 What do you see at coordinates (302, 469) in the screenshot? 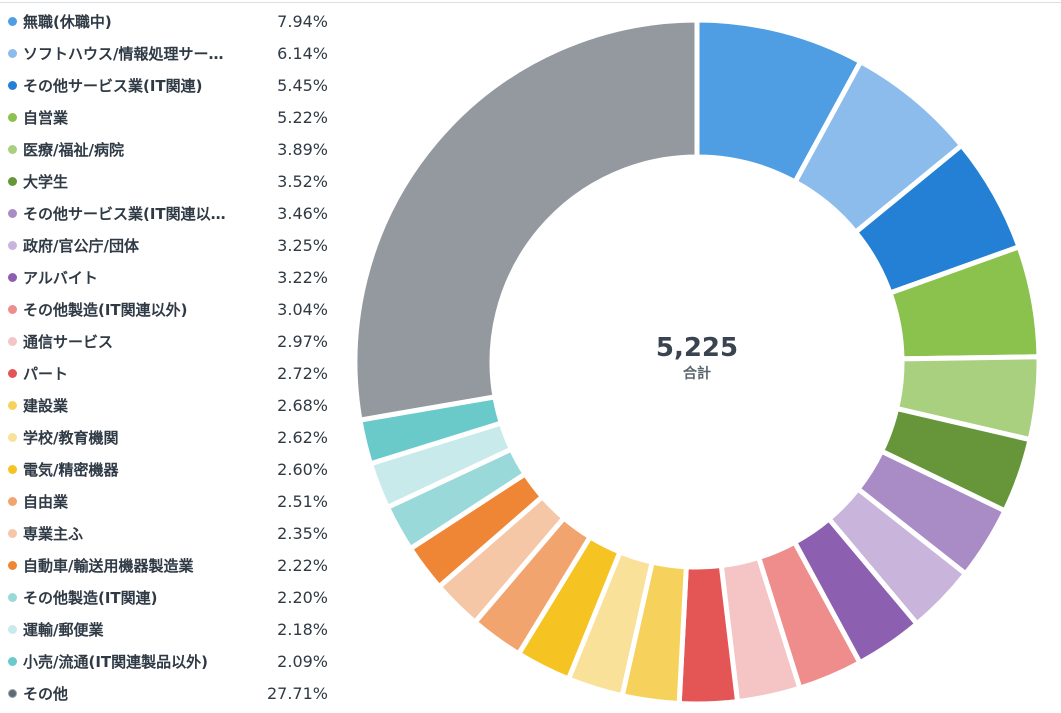
I see `legend-percent: 2.60%` at bounding box center [302, 469].